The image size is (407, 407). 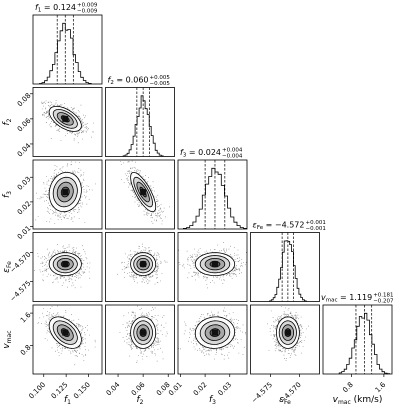 I want to click on histogram-step-vmac, so click(x=364, y=343).